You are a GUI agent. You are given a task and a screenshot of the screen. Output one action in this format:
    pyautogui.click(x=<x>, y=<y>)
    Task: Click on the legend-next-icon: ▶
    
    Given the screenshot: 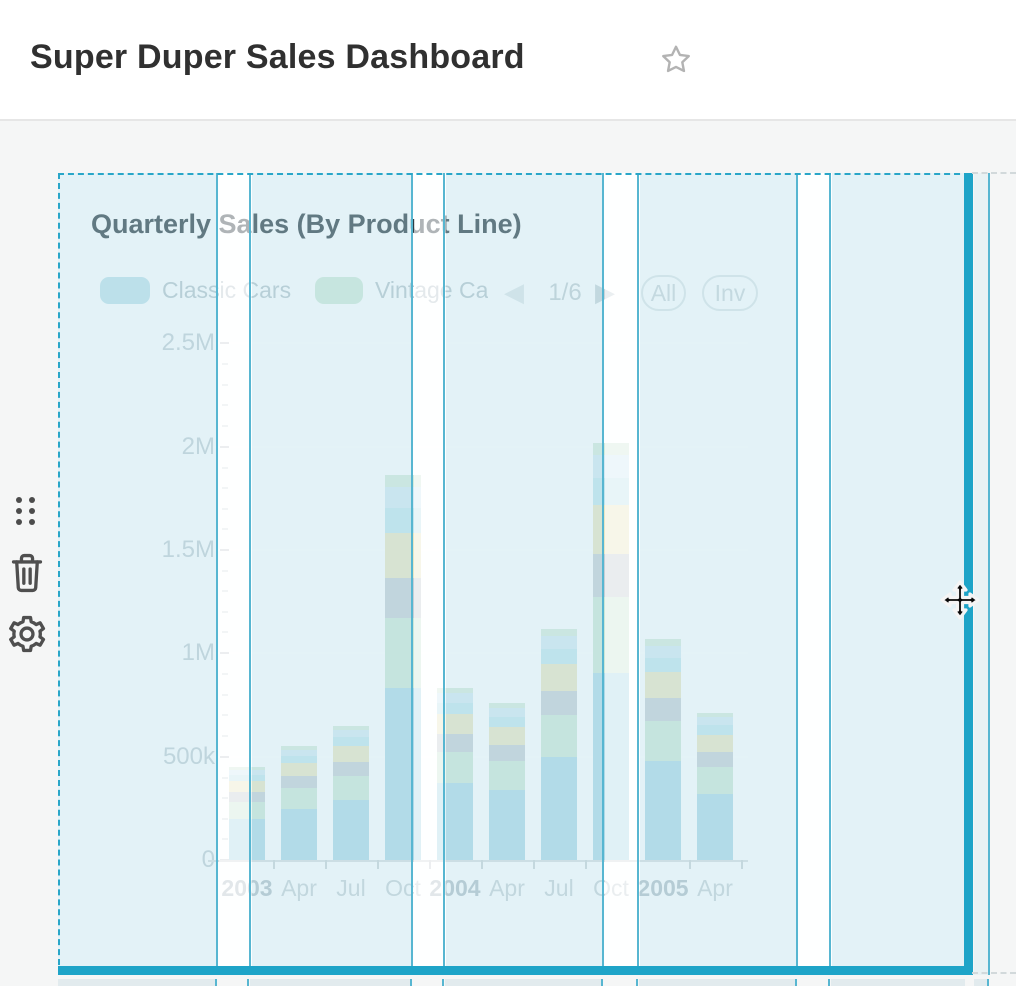 What is the action you would take?
    pyautogui.click(x=605, y=292)
    